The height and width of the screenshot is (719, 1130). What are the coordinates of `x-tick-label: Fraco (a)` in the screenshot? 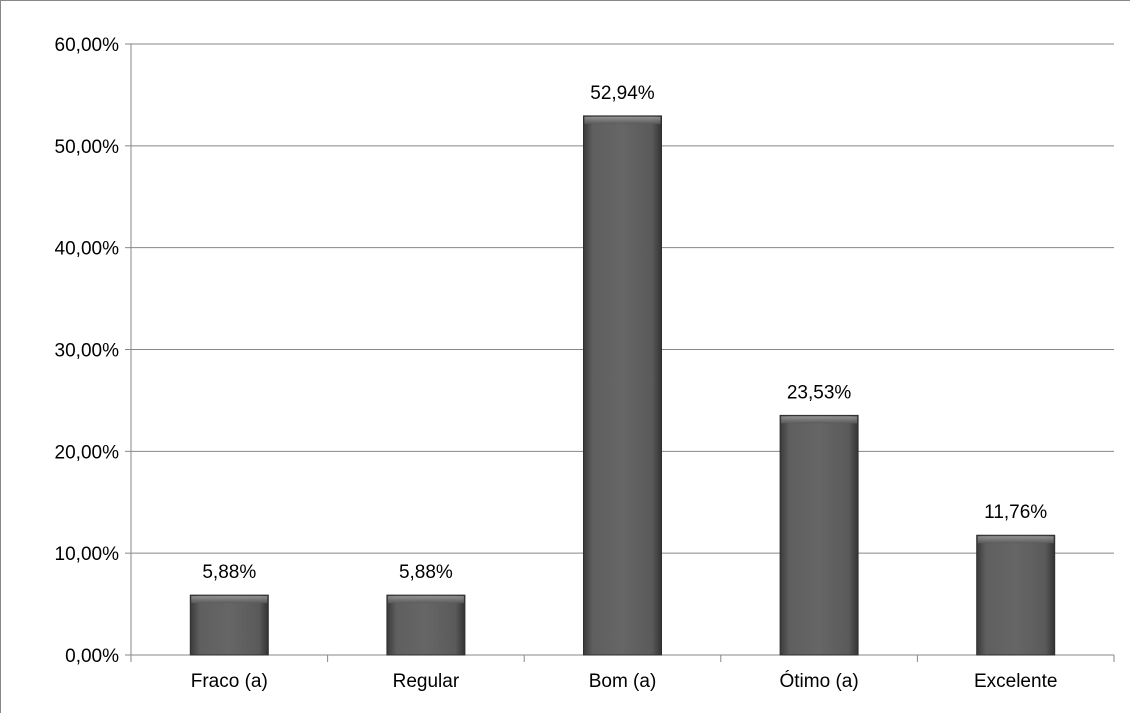 It's located at (229, 681).